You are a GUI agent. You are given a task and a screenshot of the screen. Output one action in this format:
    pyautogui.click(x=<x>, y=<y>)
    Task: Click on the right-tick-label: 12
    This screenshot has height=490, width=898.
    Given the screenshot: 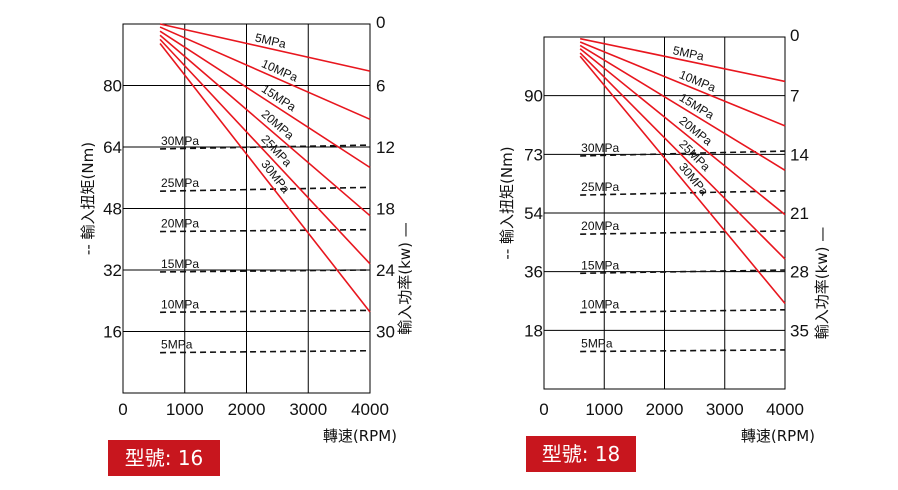 What is the action you would take?
    pyautogui.click(x=385, y=147)
    